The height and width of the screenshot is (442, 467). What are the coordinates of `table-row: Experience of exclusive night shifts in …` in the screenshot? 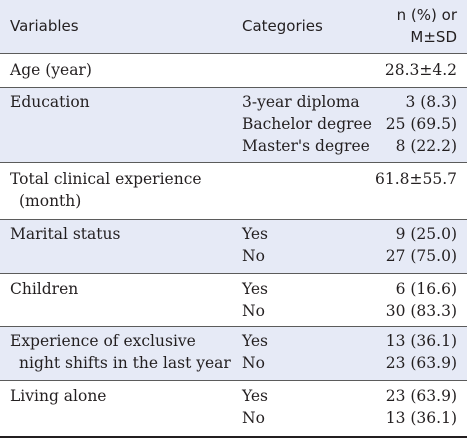 It's located at (233, 353).